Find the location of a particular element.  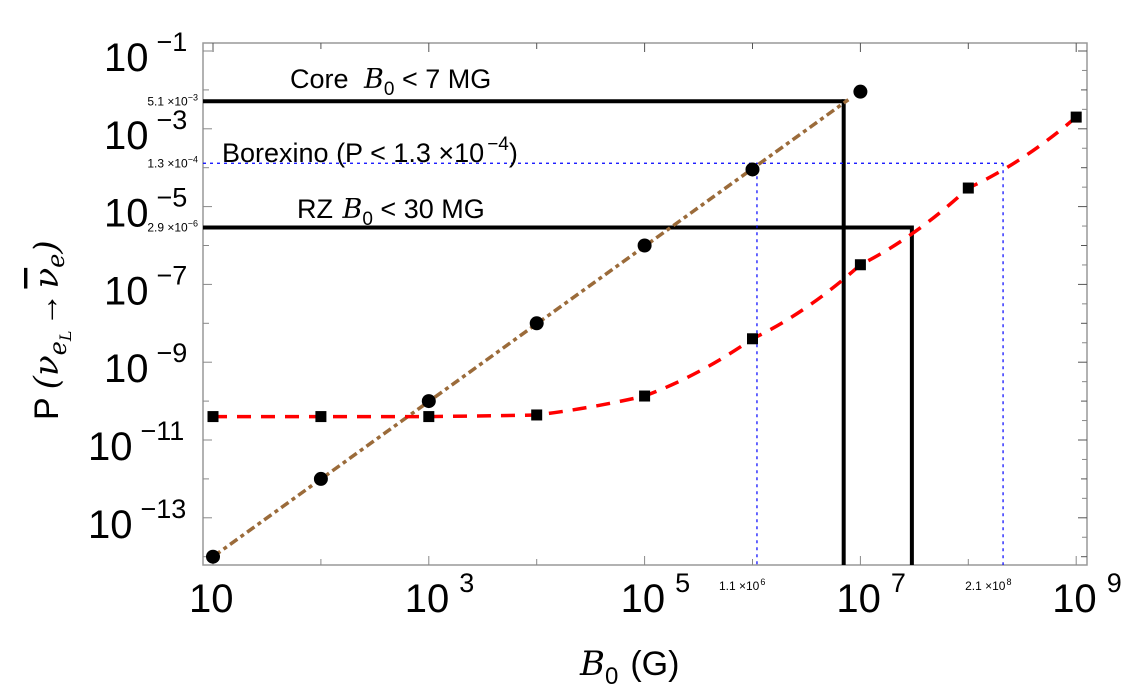

y-axis-label: P(νeL→νe) is located at coordinates (51, 330).